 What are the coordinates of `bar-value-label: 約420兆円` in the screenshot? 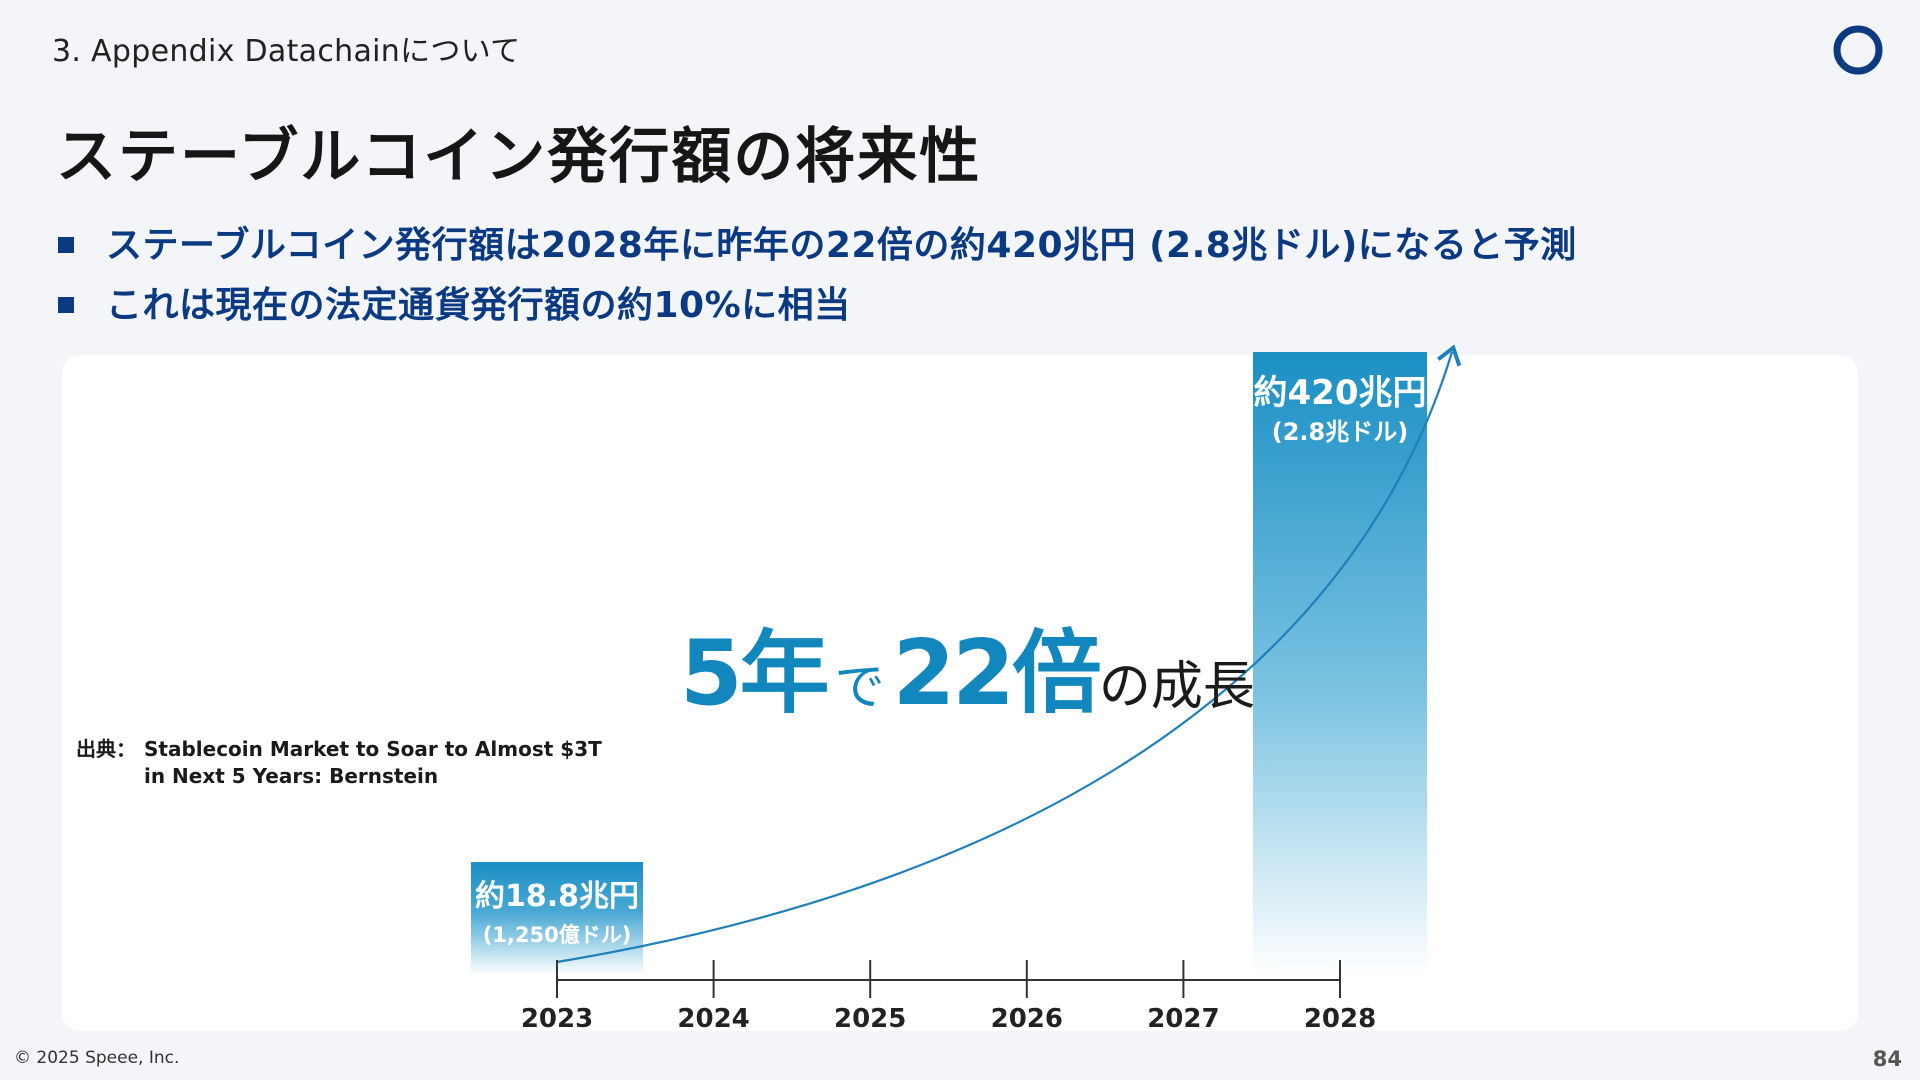 It's located at (1340, 393).